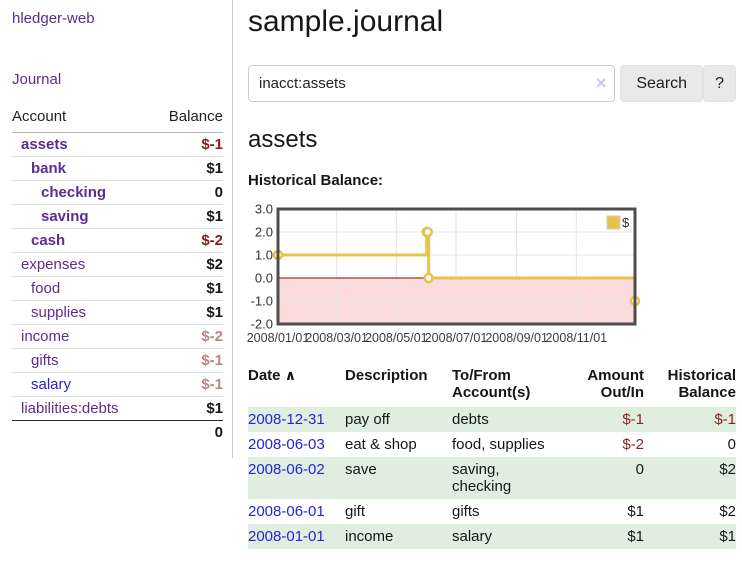 The width and height of the screenshot is (742, 582). I want to click on accounts-column-header: To/From Account(s), so click(491, 384).